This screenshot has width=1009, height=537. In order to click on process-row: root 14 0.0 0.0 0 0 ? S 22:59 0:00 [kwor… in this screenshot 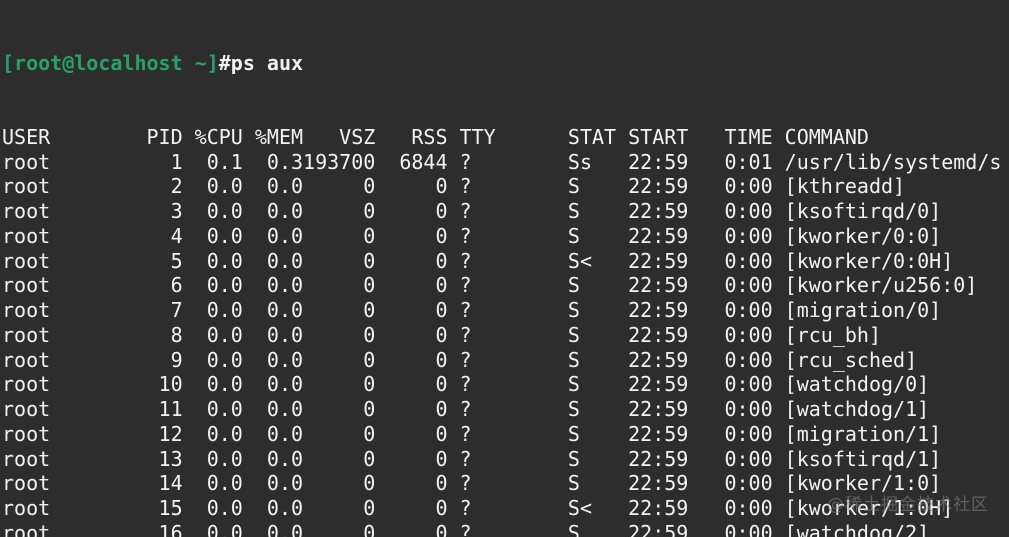, I will do `click(472, 483)`.